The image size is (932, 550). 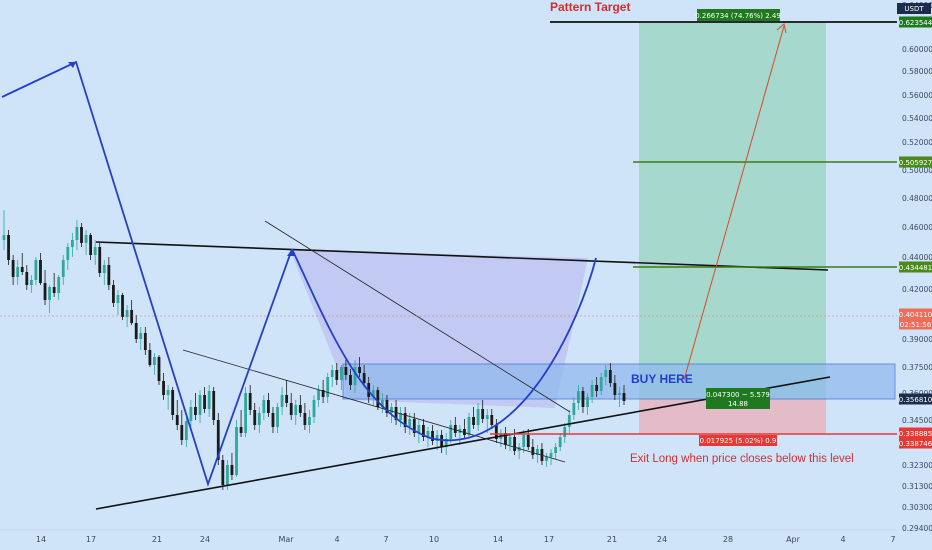 What do you see at coordinates (793, 539) in the screenshot?
I see `x-tick-label: Apr` at bounding box center [793, 539].